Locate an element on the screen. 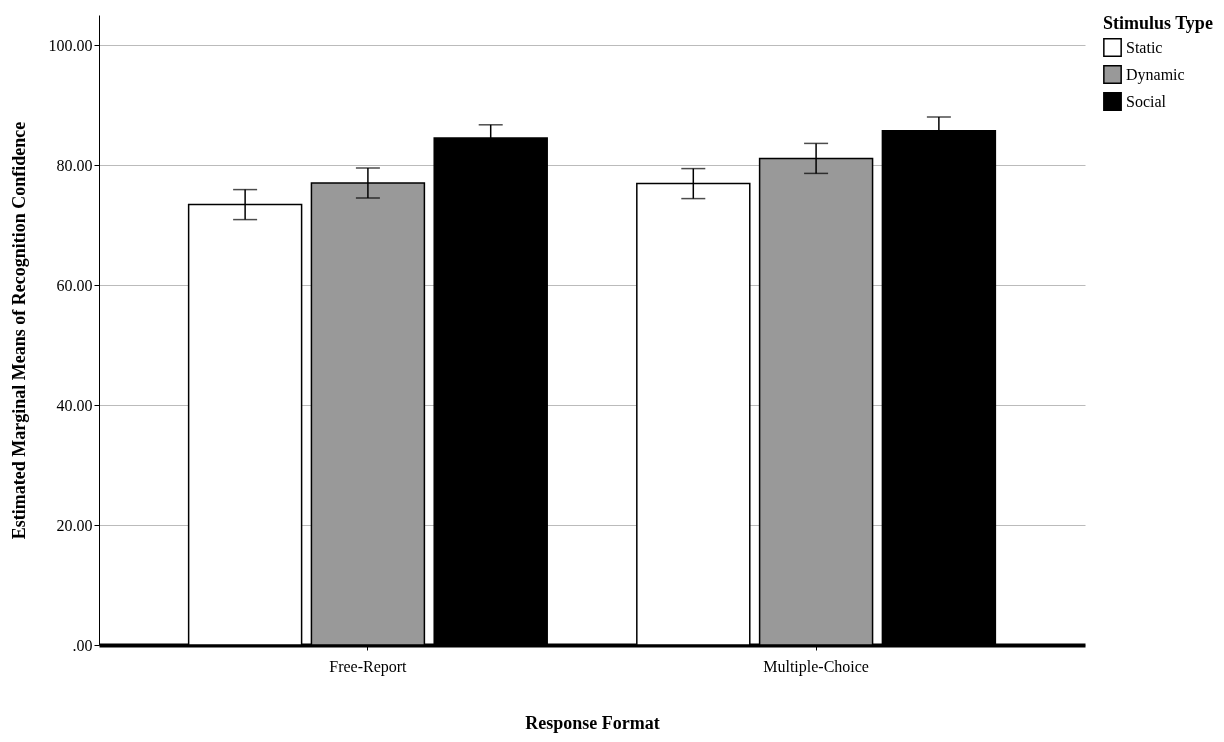 Image resolution: width=1224 pixels, height=742 pixels. y-tick-label: 60.00 is located at coordinates (74, 285).